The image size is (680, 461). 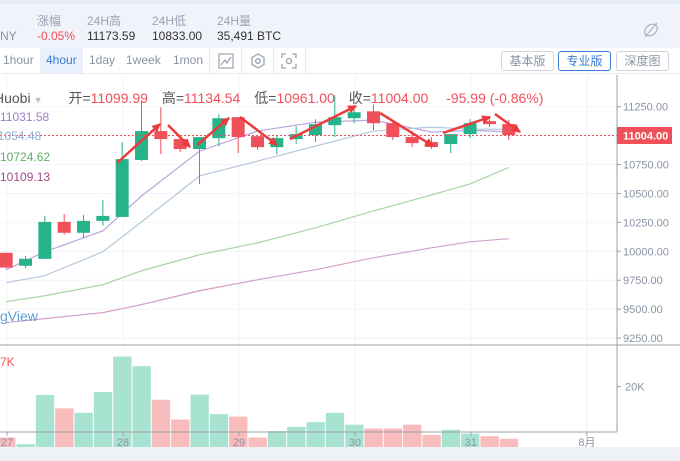 I want to click on basic-view-button: 基本版, so click(x=527, y=61).